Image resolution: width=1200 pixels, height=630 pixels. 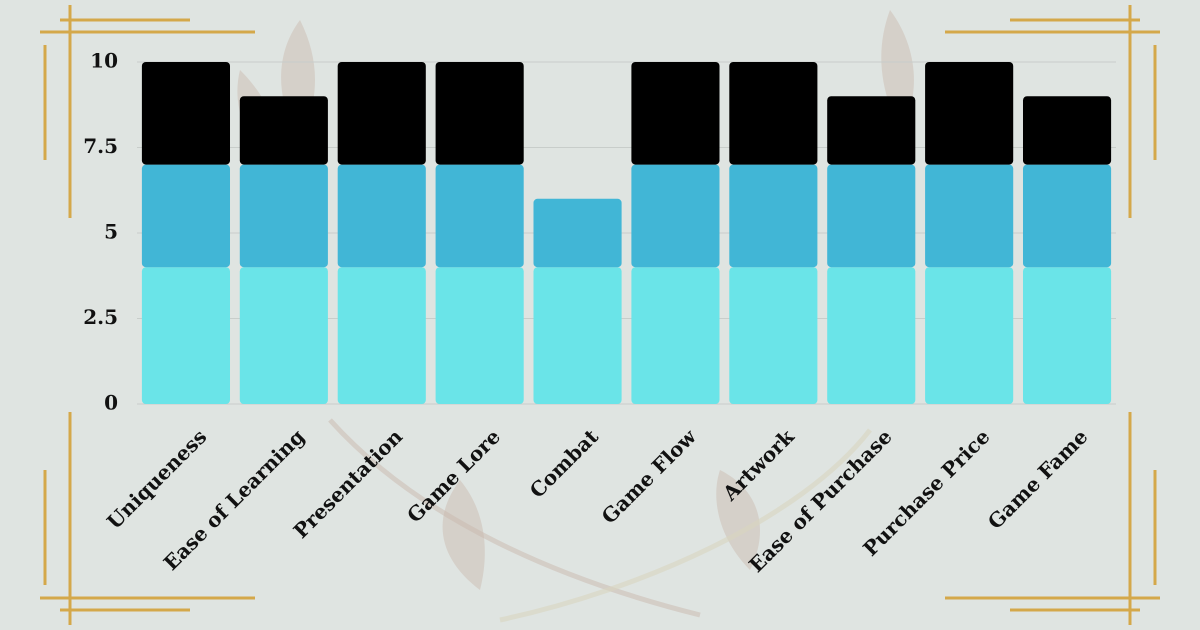 What do you see at coordinates (104, 61) in the screenshot?
I see `y-tick-label: 10` at bounding box center [104, 61].